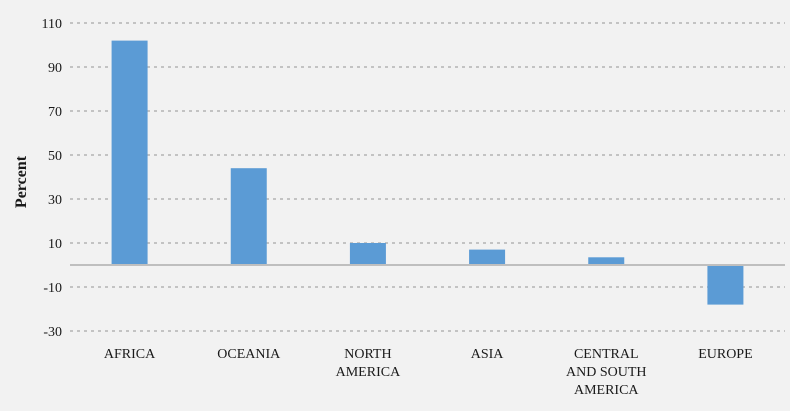 This screenshot has width=790, height=411. I want to click on y-tick-label: 30, so click(55, 200).